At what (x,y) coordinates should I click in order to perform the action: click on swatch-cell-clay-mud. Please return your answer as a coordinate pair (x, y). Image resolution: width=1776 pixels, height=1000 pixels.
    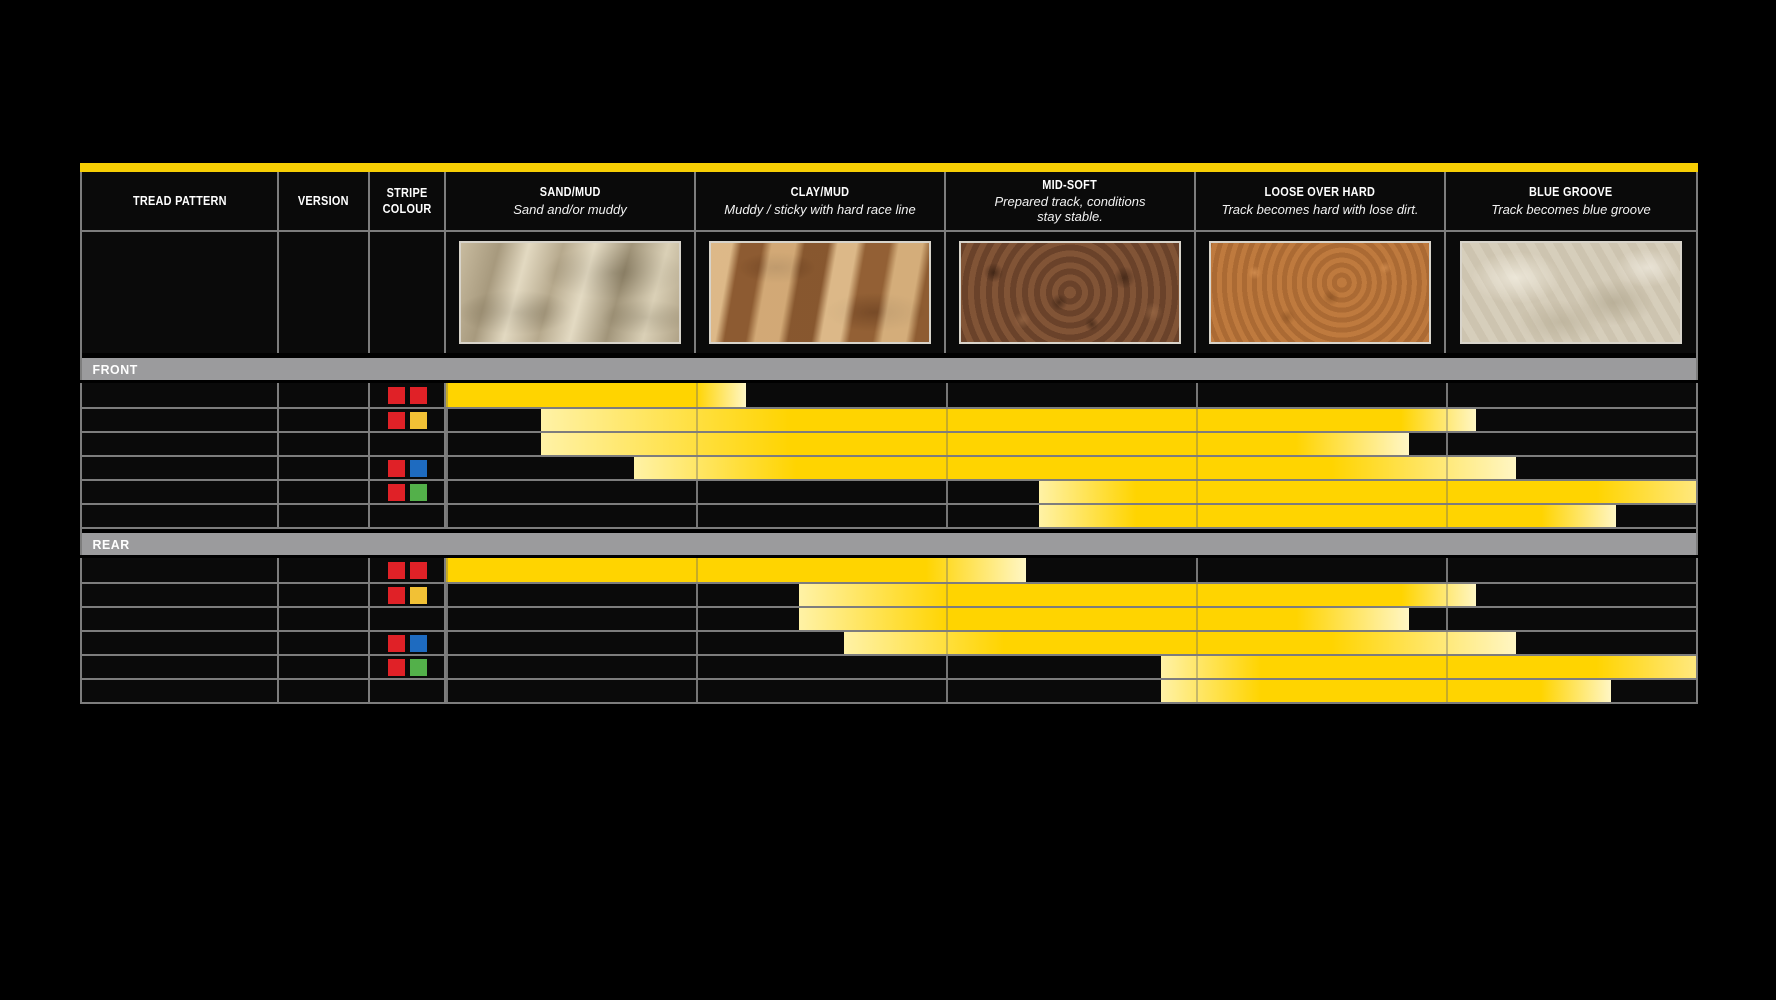
    Looking at the image, I should click on (821, 292).